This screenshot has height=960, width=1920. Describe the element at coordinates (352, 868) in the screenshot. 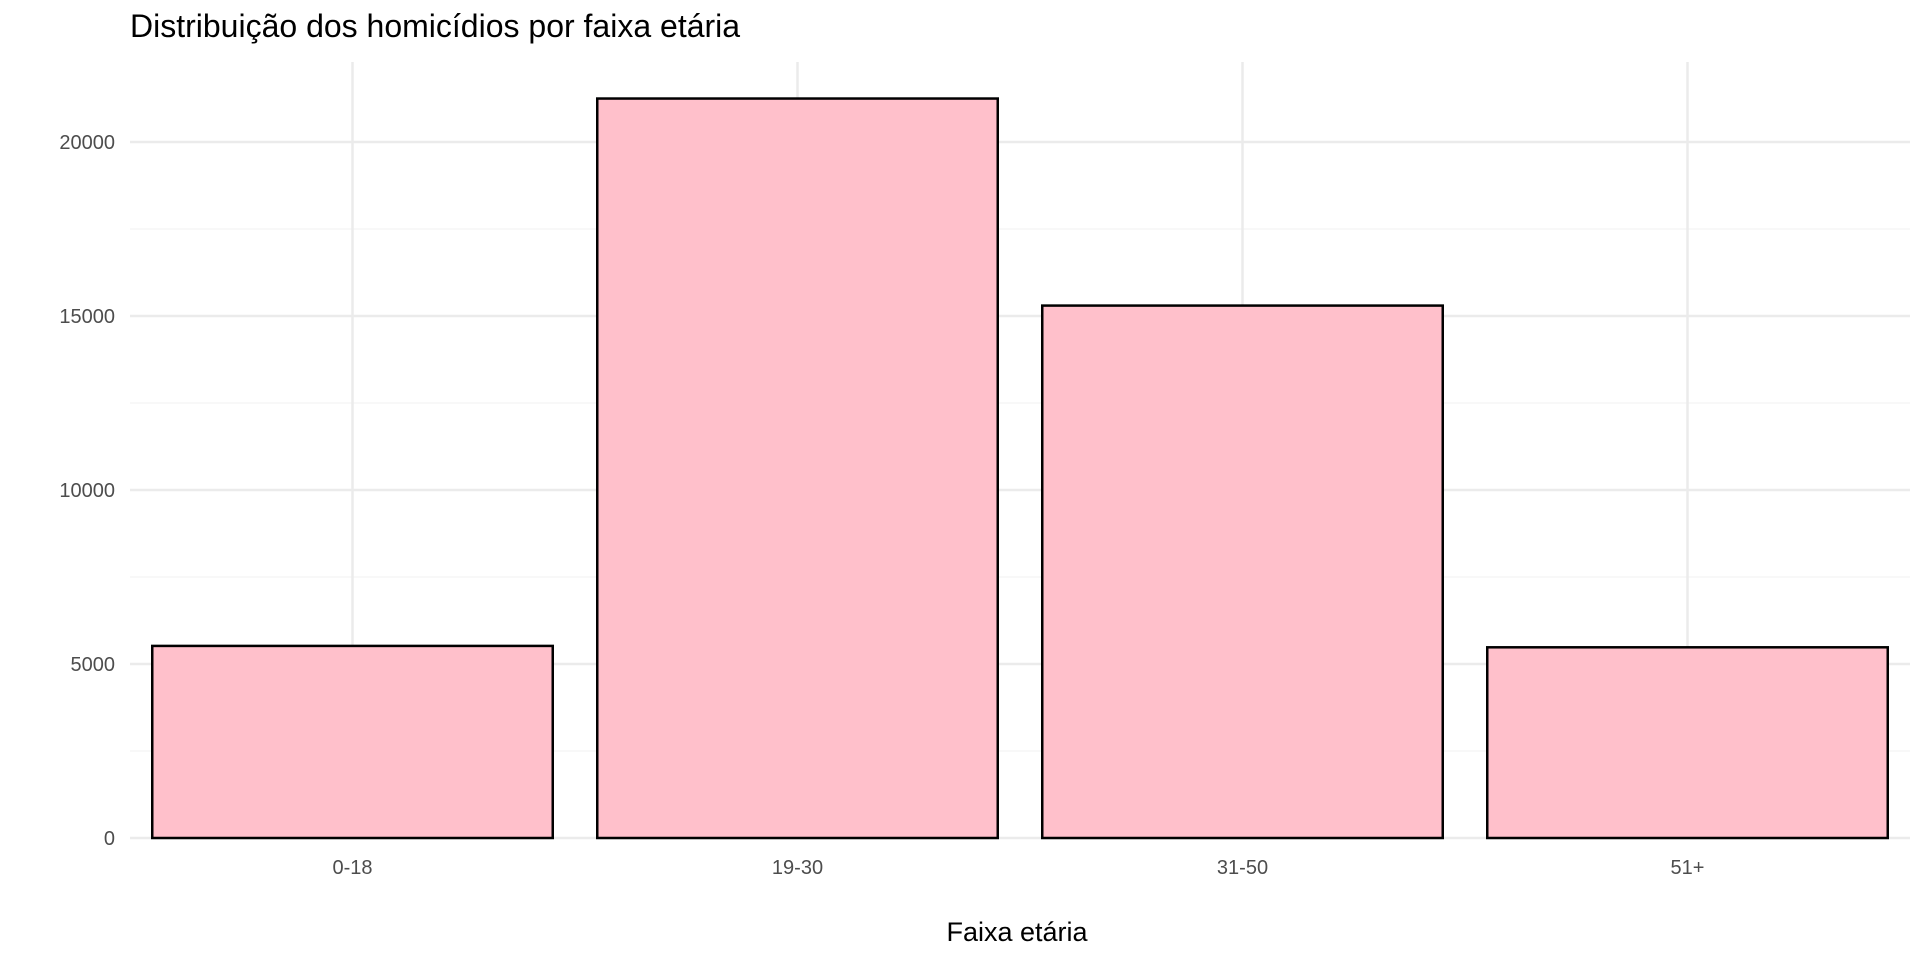

I see `x-tick-label: 0-18` at that location.